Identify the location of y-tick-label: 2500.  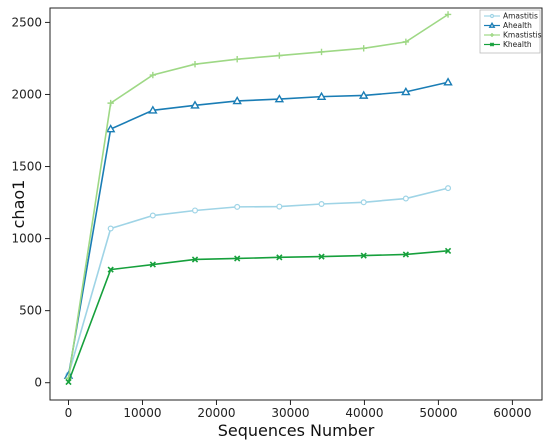
(26, 22).